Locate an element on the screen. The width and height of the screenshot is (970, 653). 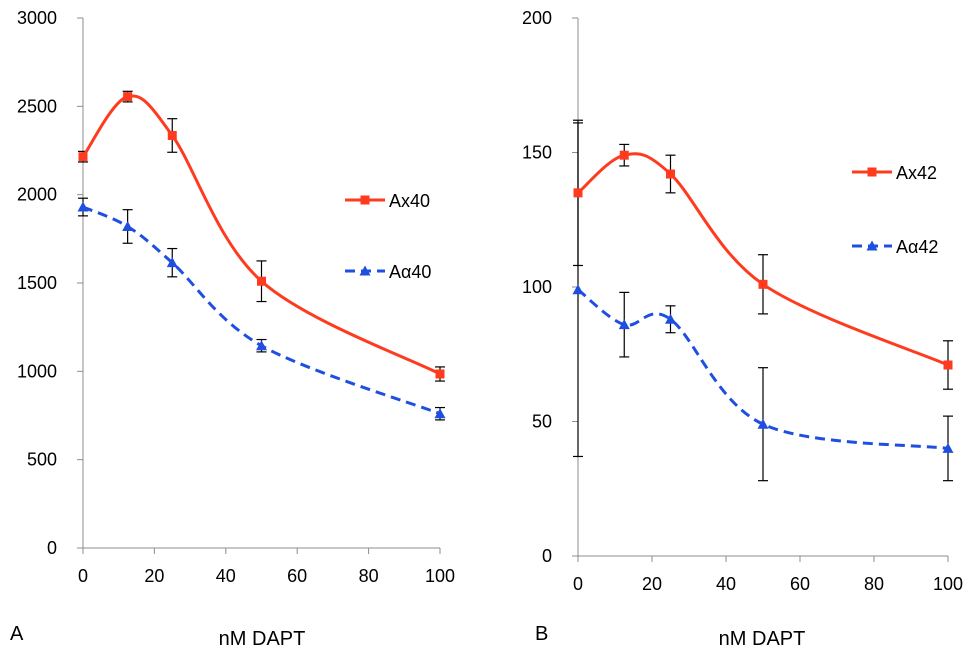
y-tick-label: 100 is located at coordinates (537, 287).